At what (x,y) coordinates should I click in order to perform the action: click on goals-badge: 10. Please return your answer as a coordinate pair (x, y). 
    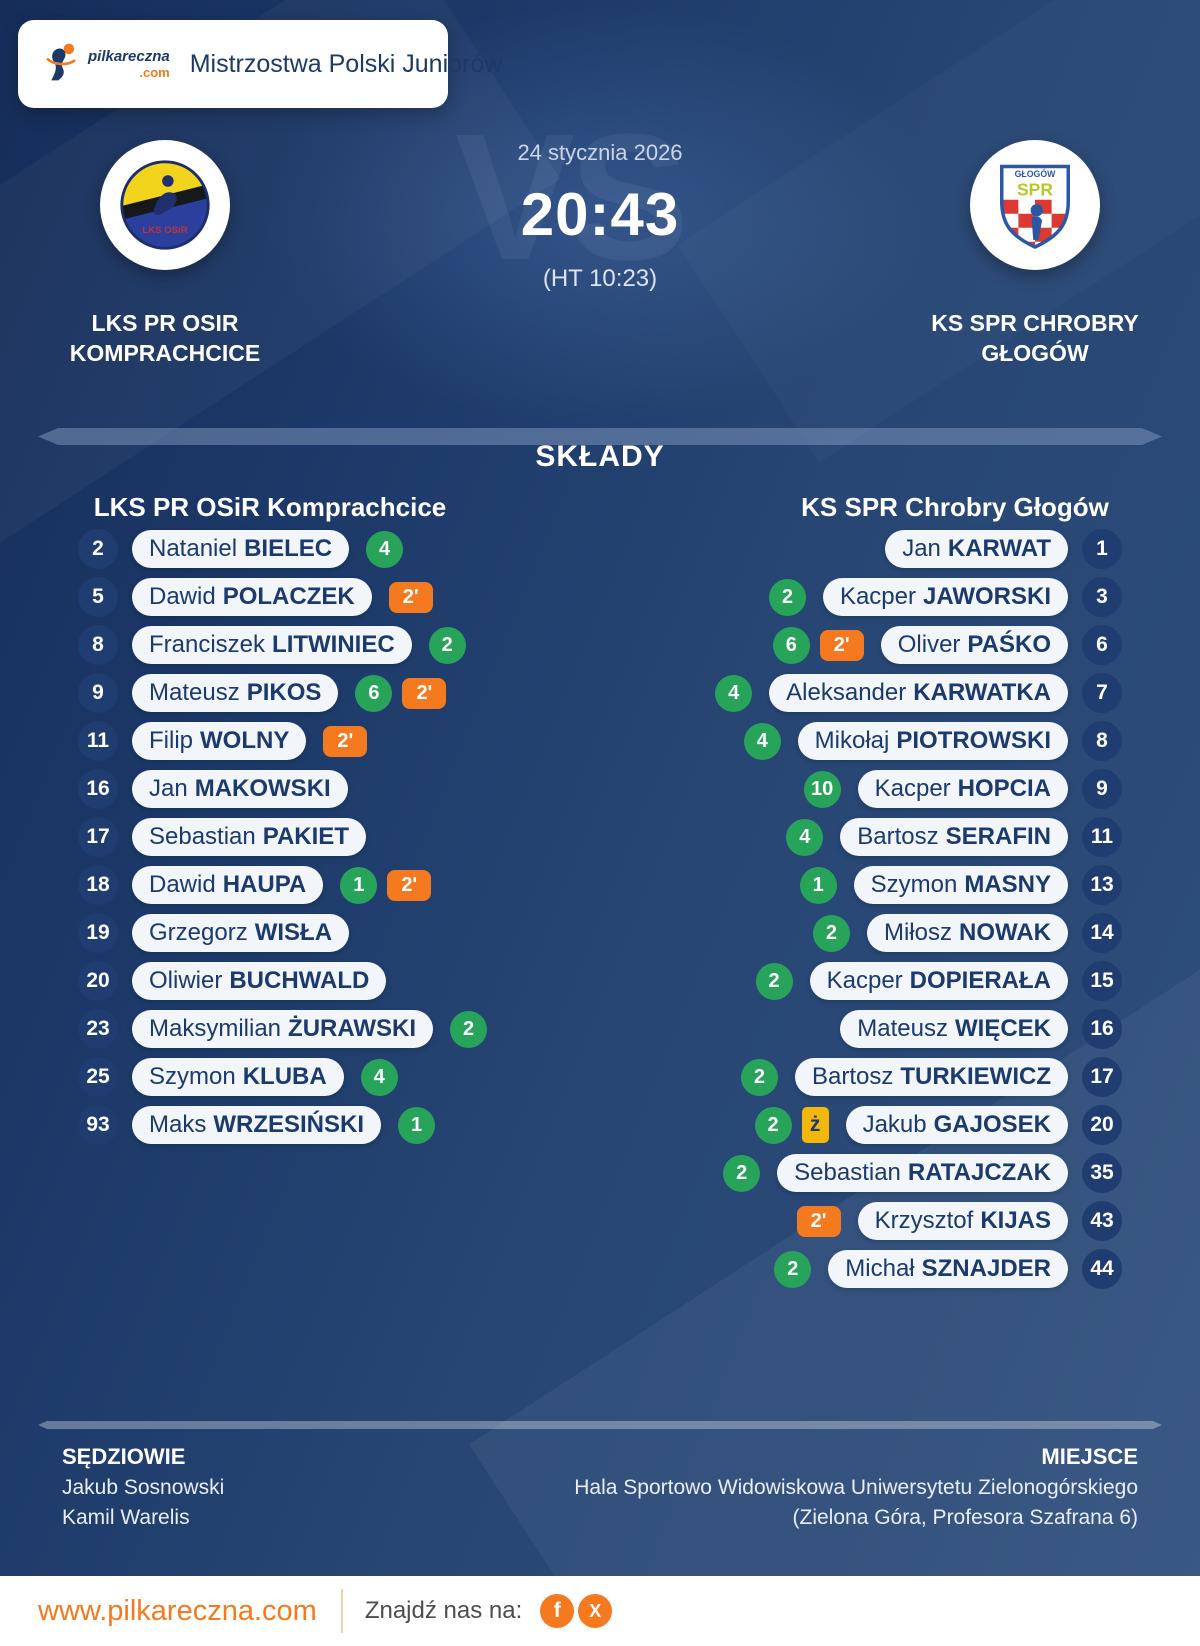
    Looking at the image, I should click on (822, 789).